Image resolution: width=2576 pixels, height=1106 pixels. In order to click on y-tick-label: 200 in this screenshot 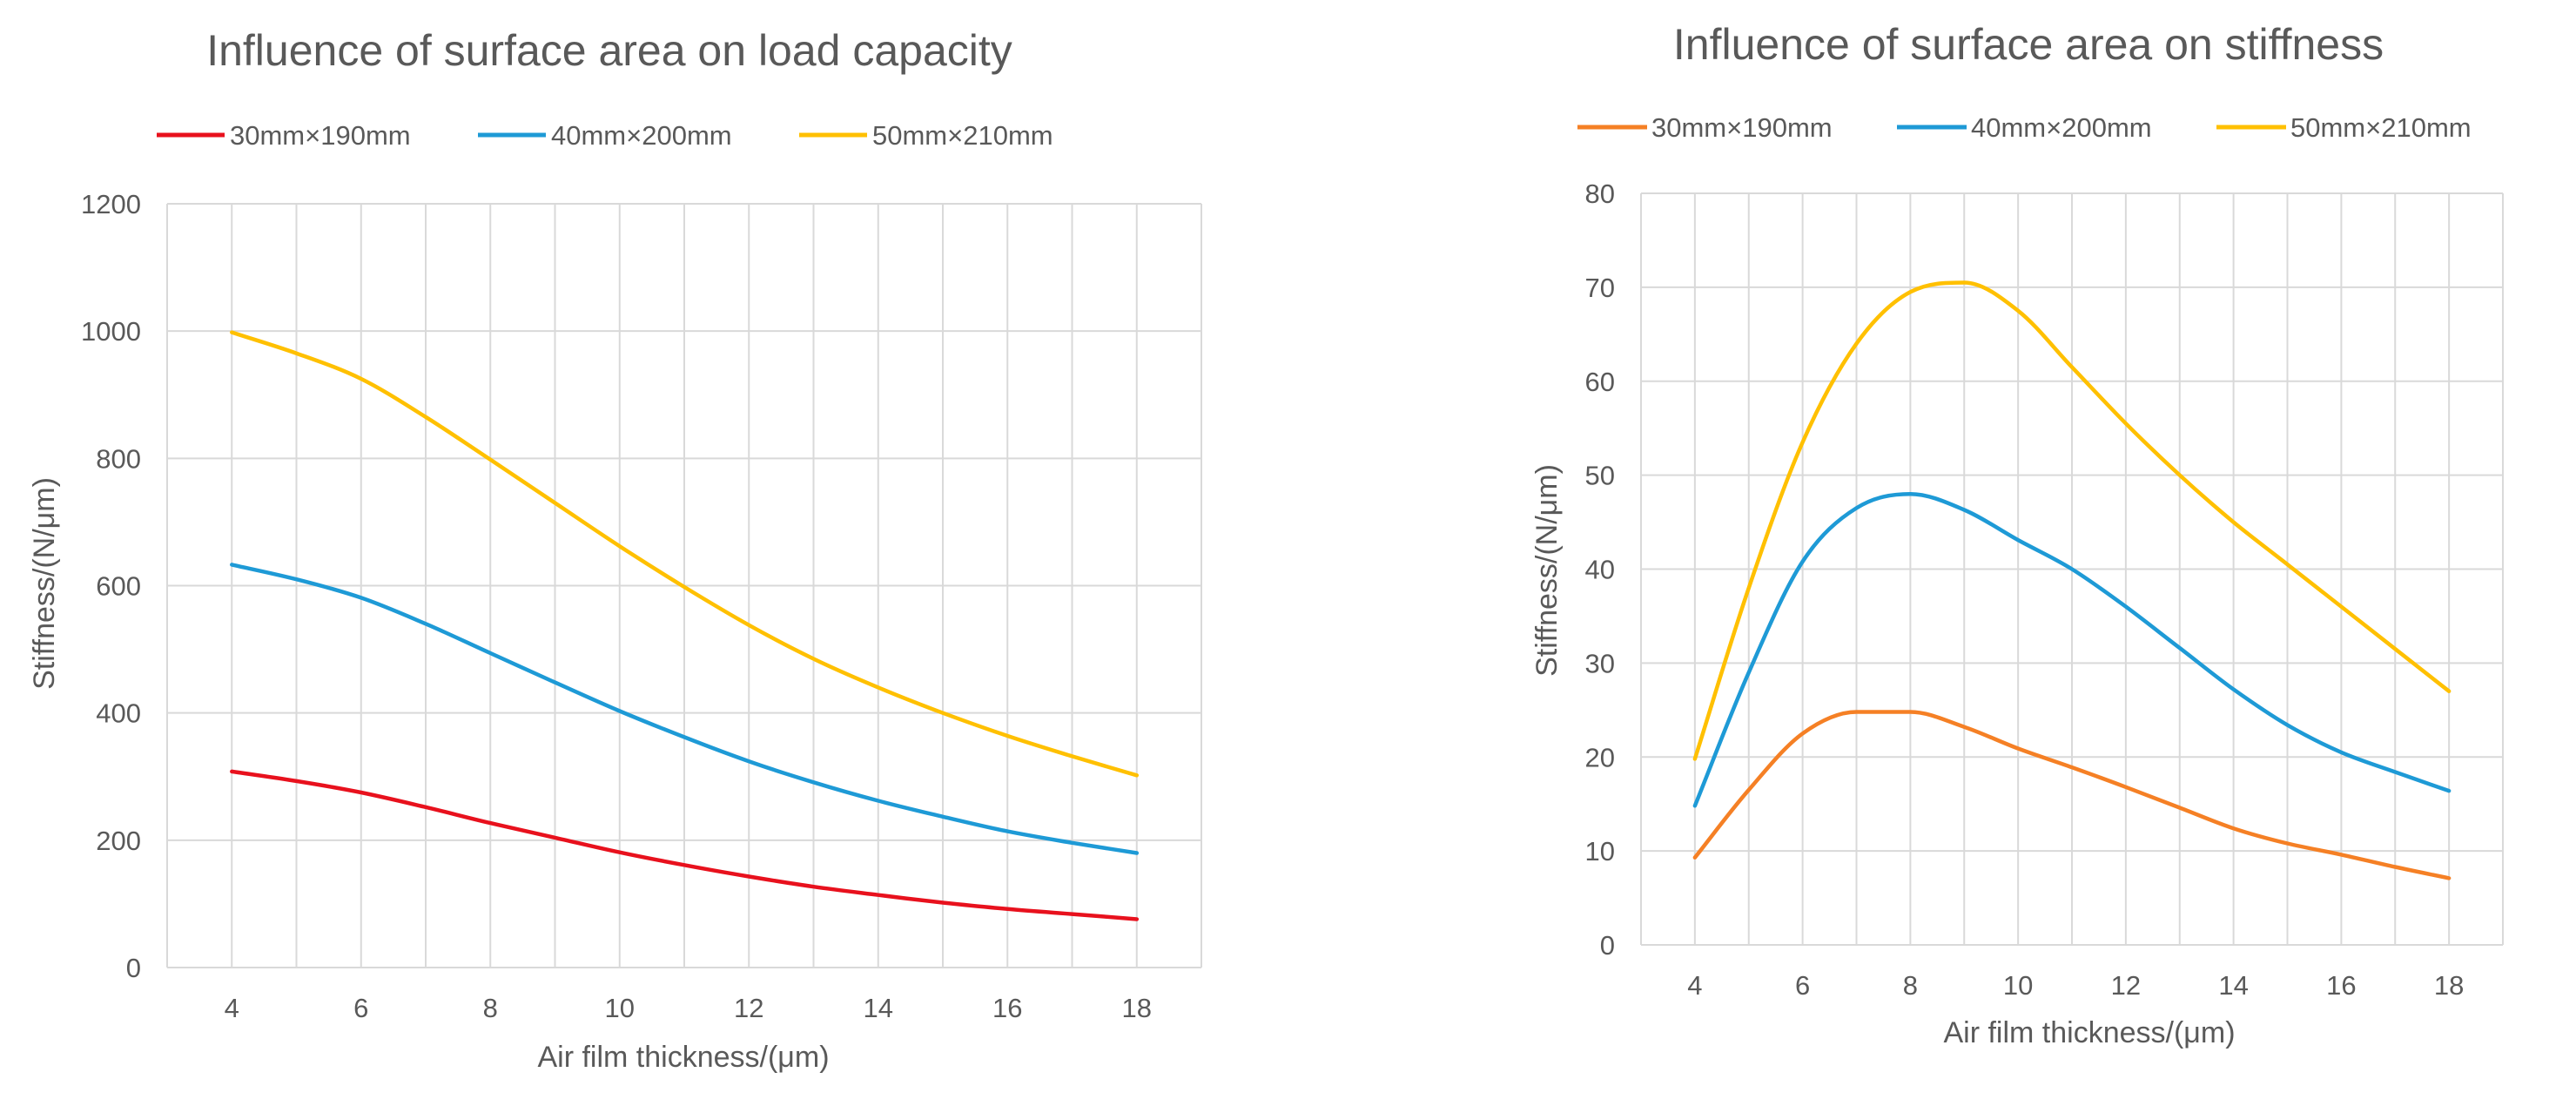, I will do `click(118, 841)`.